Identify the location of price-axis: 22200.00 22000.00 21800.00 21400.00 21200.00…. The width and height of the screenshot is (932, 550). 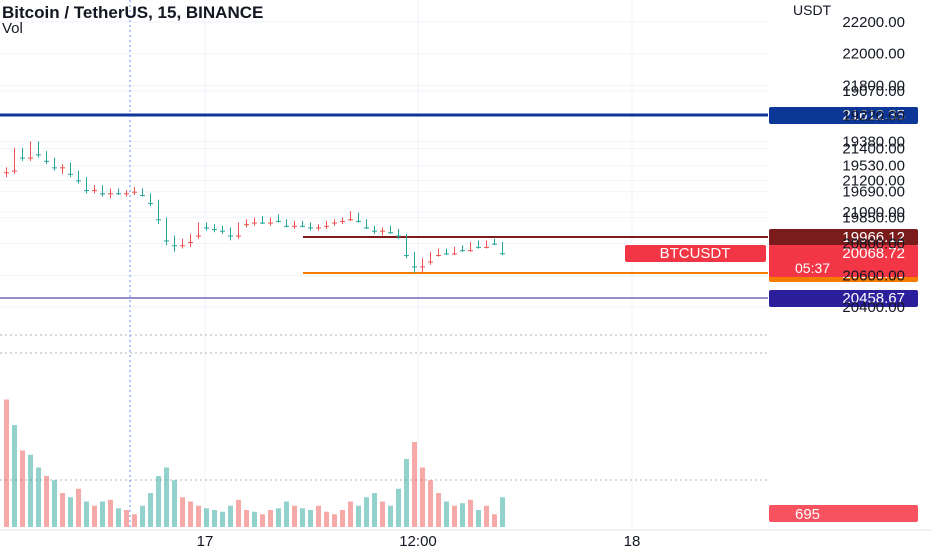
(873, 165).